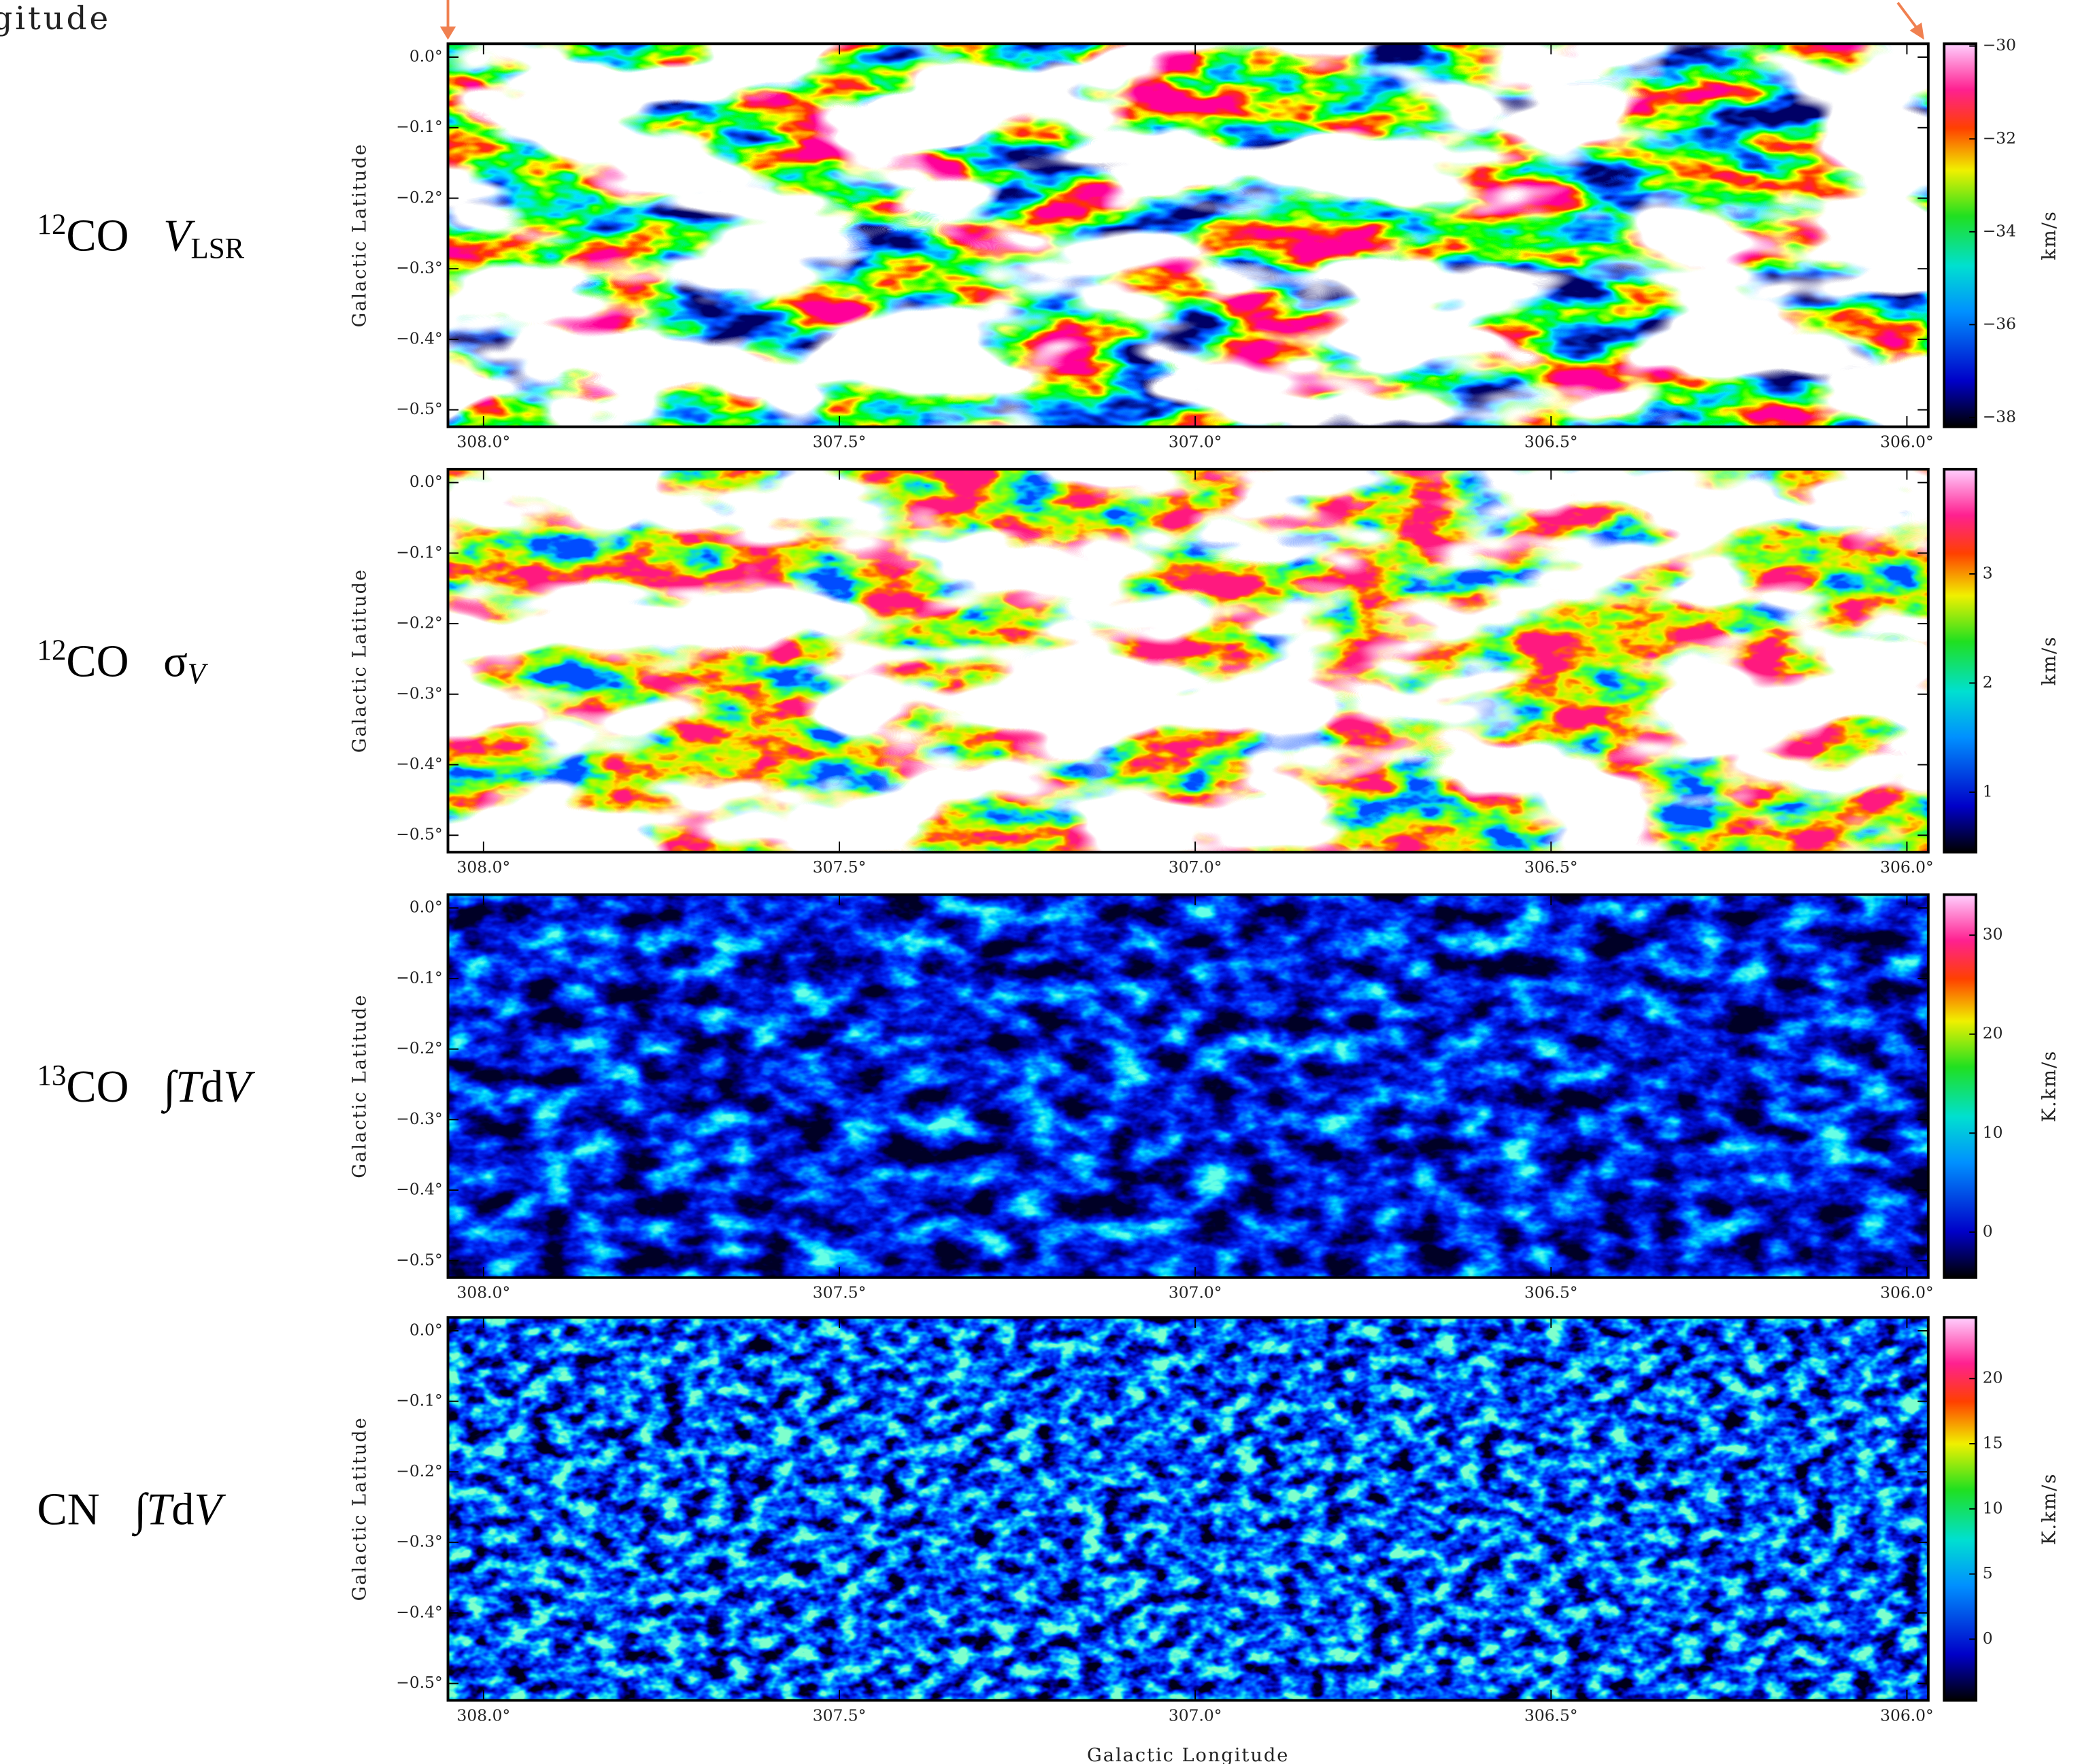  I want to click on colorbar-tick-label: 1, so click(1988, 790).